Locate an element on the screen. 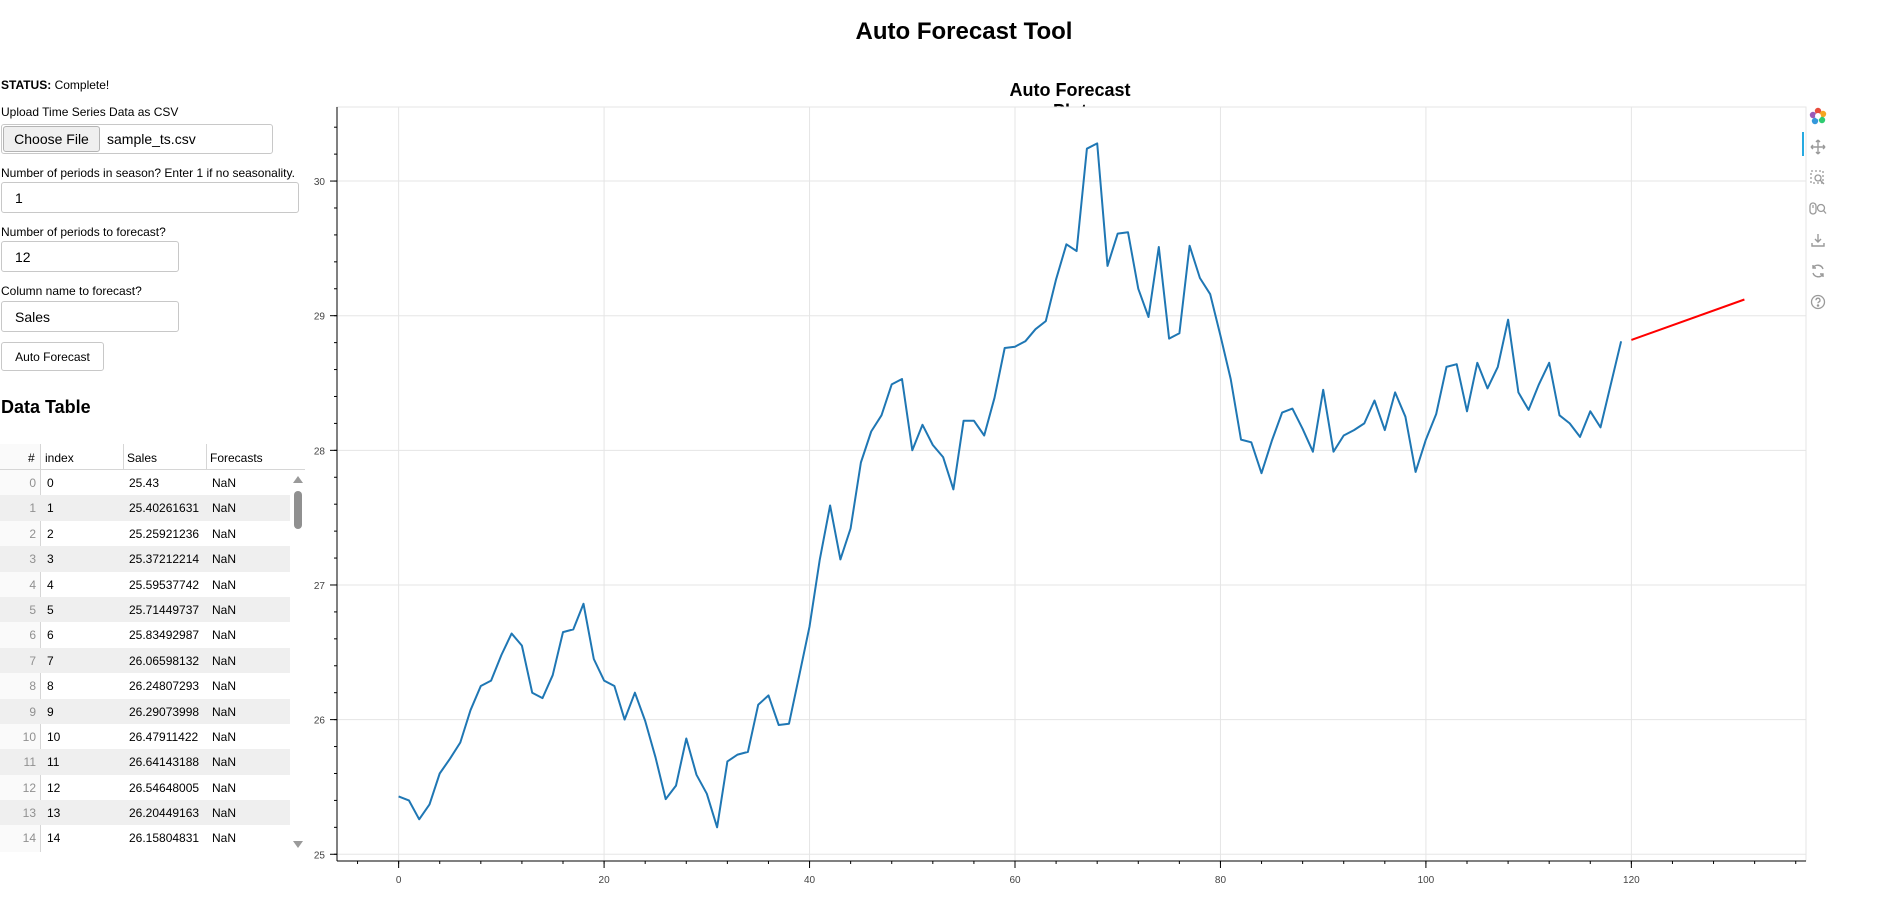  y-tick-label: 26 is located at coordinates (320, 721).